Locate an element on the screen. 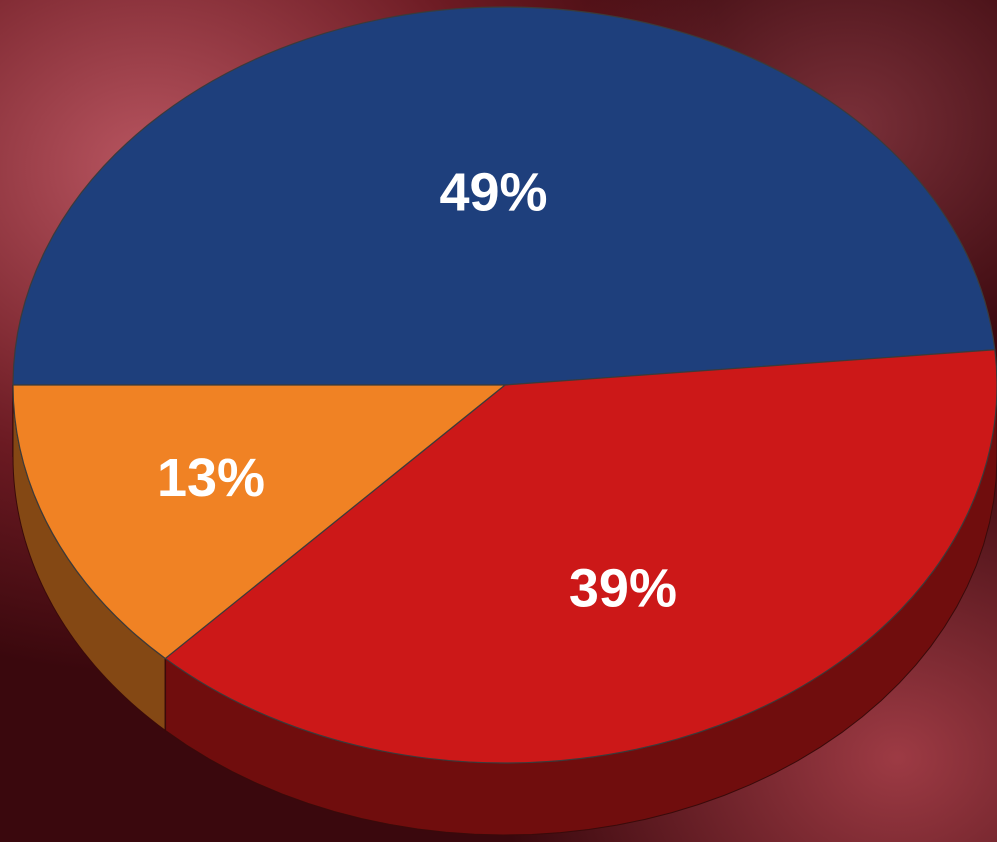 This screenshot has width=997, height=842. data-label: 49% is located at coordinates (493, 192).